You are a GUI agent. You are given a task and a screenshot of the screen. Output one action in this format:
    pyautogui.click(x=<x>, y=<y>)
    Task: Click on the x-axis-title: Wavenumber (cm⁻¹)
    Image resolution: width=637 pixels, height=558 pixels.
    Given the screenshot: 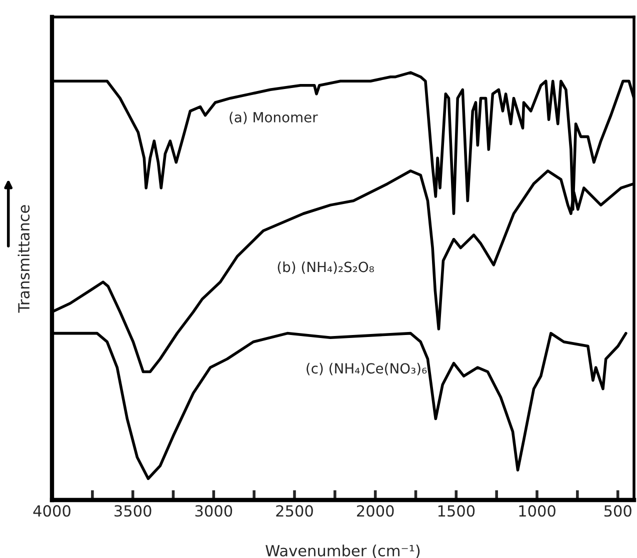 What is the action you would take?
    pyautogui.click(x=343, y=551)
    